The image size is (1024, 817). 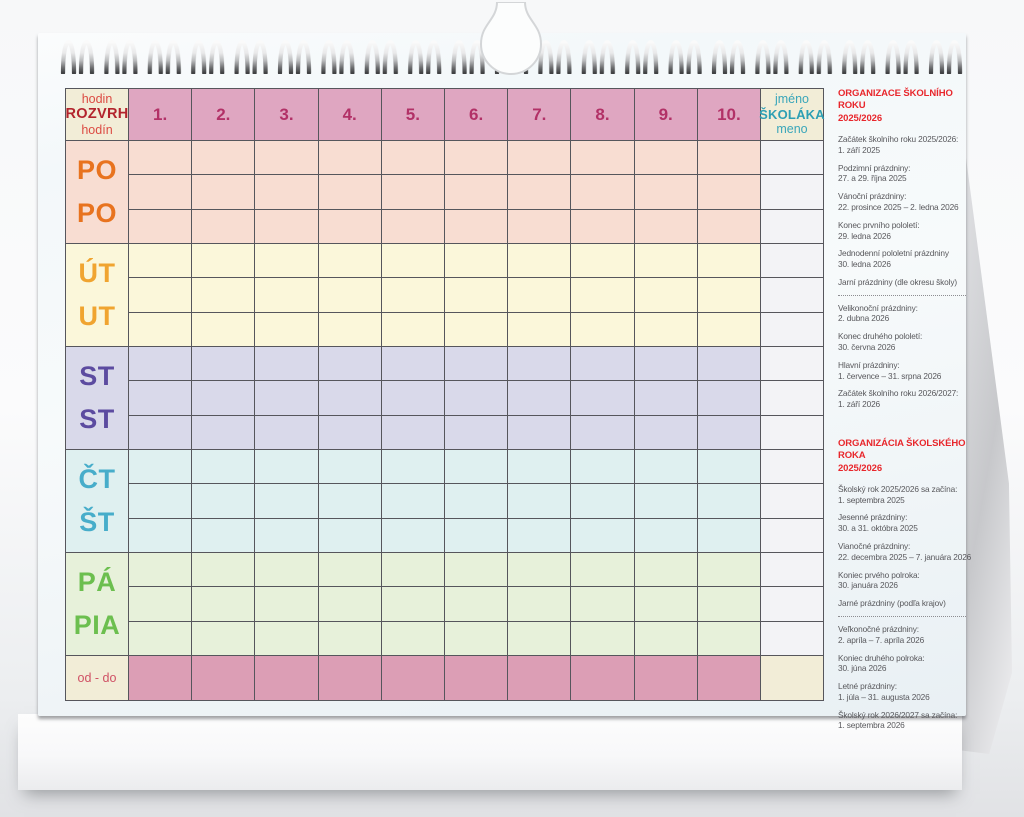 What do you see at coordinates (902, 607) in the screenshot?
I see `info-item: Jarné prázdniny (podľa krajov)` at bounding box center [902, 607].